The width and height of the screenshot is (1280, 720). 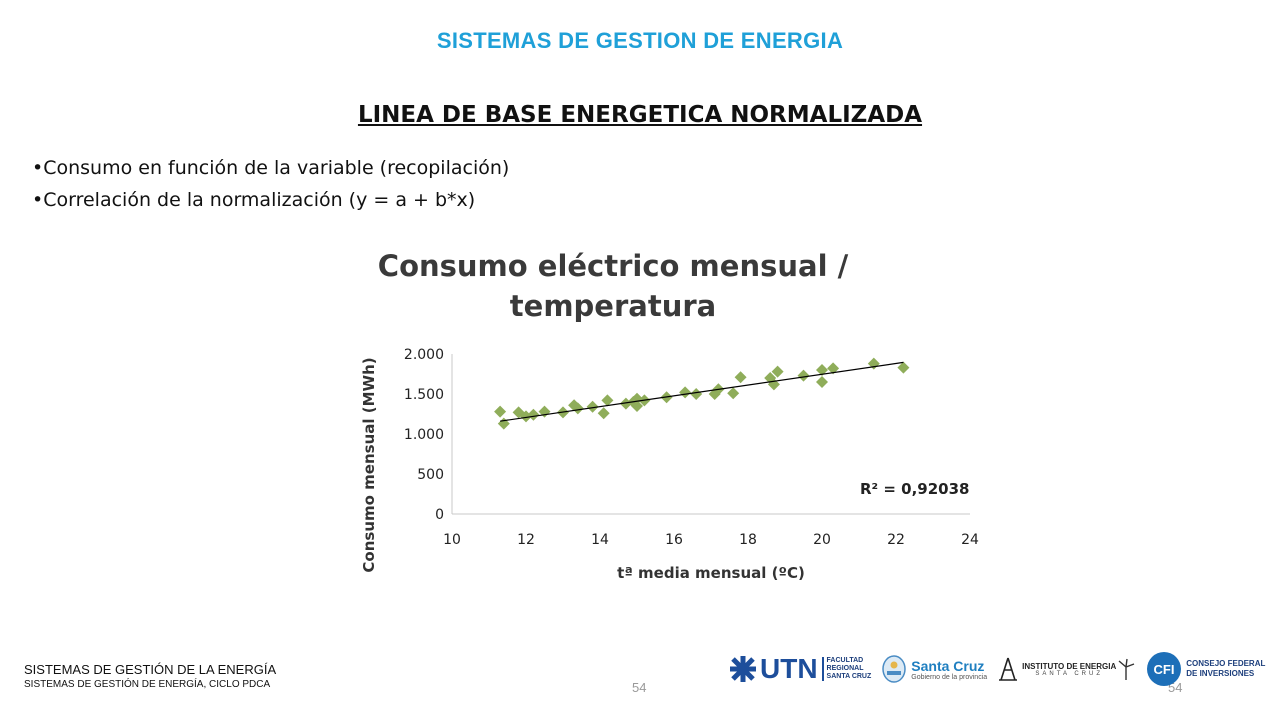 I want to click on x-tick-label: 22, so click(x=896, y=540).